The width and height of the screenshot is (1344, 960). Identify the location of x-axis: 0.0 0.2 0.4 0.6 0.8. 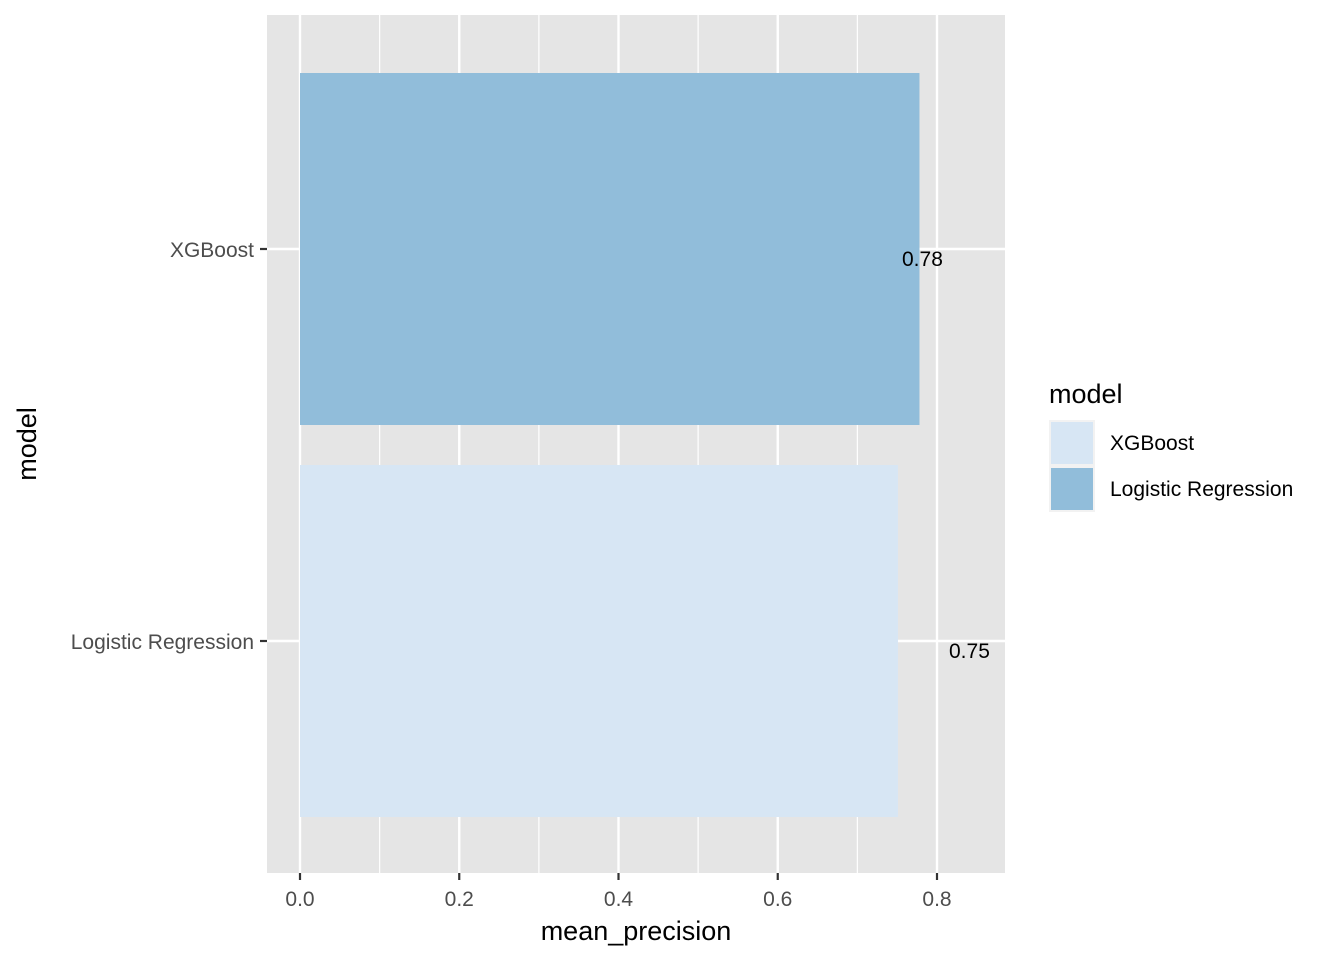
(618, 892).